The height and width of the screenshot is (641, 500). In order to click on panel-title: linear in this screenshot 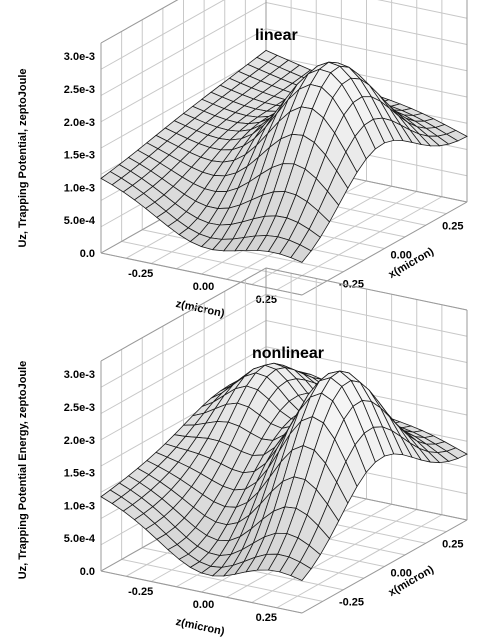, I will do `click(276, 35)`.